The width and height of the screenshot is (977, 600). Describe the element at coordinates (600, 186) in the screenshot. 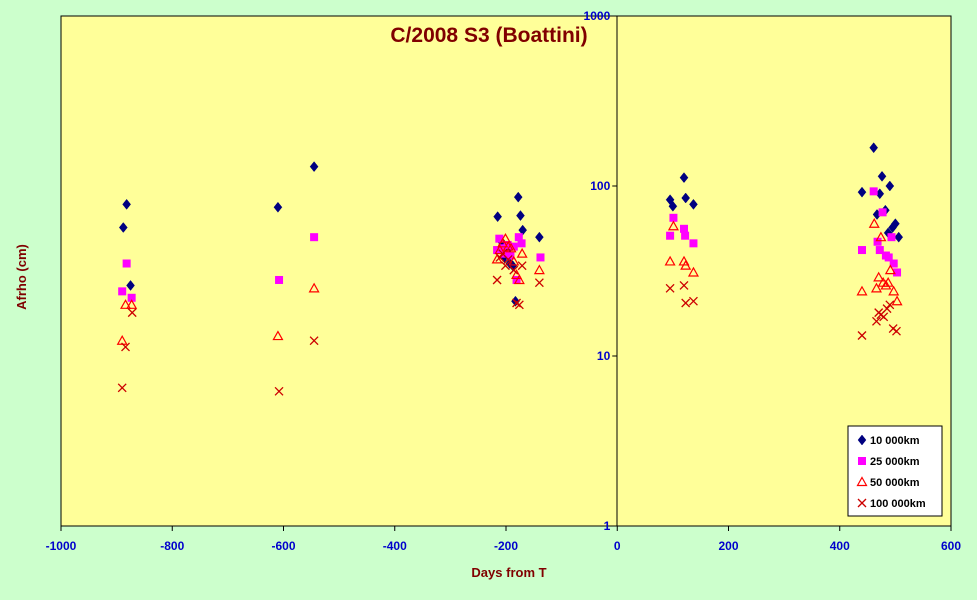

I see `y-tick-label: 100` at that location.